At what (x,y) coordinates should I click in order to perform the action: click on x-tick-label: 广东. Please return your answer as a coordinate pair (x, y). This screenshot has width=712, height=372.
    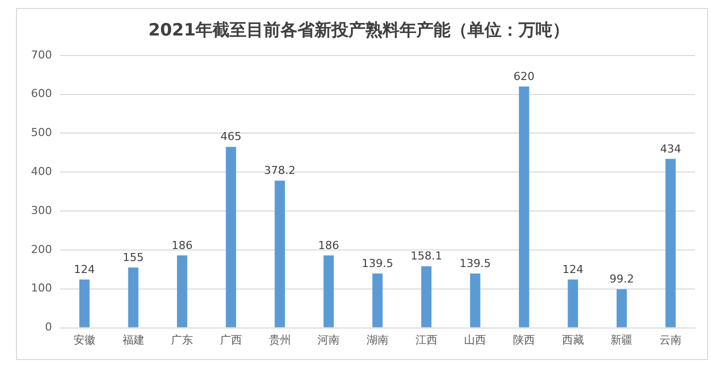
    Looking at the image, I should click on (182, 339).